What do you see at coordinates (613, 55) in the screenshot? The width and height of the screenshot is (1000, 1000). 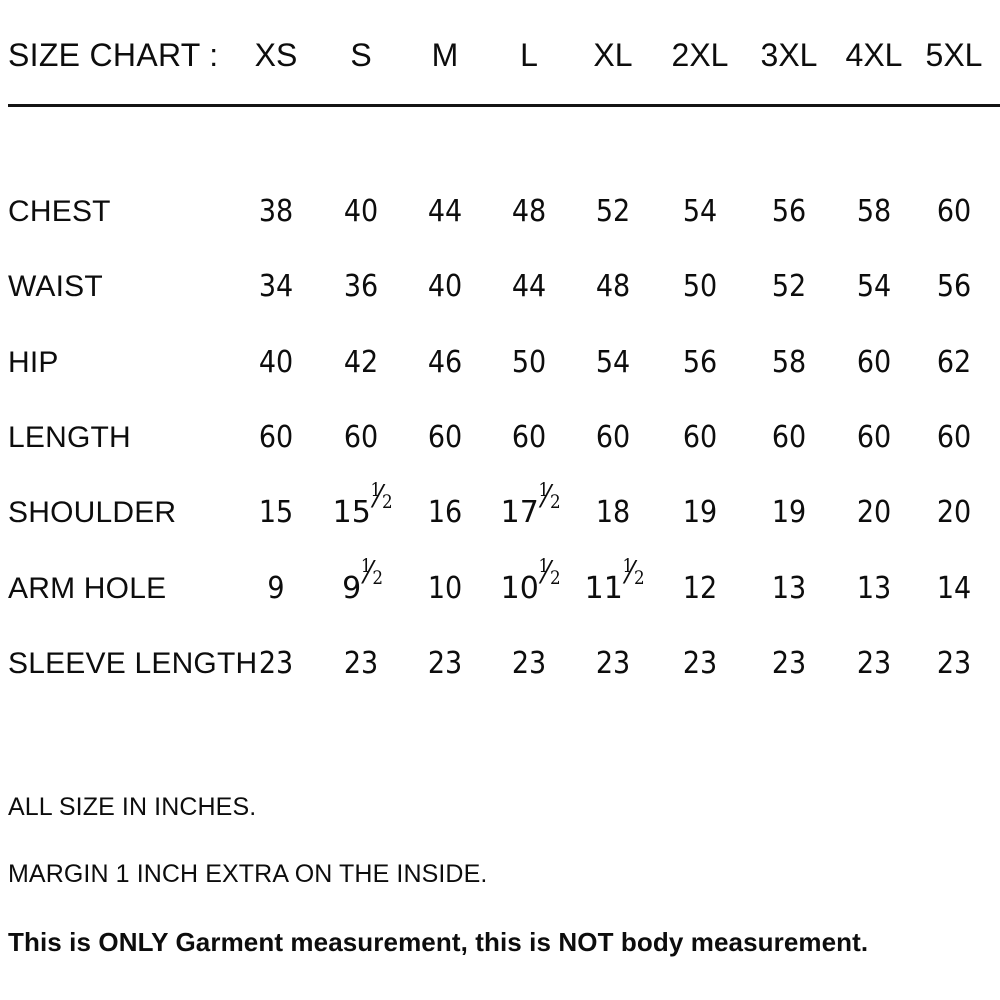 I see `size-column-header: XL` at bounding box center [613, 55].